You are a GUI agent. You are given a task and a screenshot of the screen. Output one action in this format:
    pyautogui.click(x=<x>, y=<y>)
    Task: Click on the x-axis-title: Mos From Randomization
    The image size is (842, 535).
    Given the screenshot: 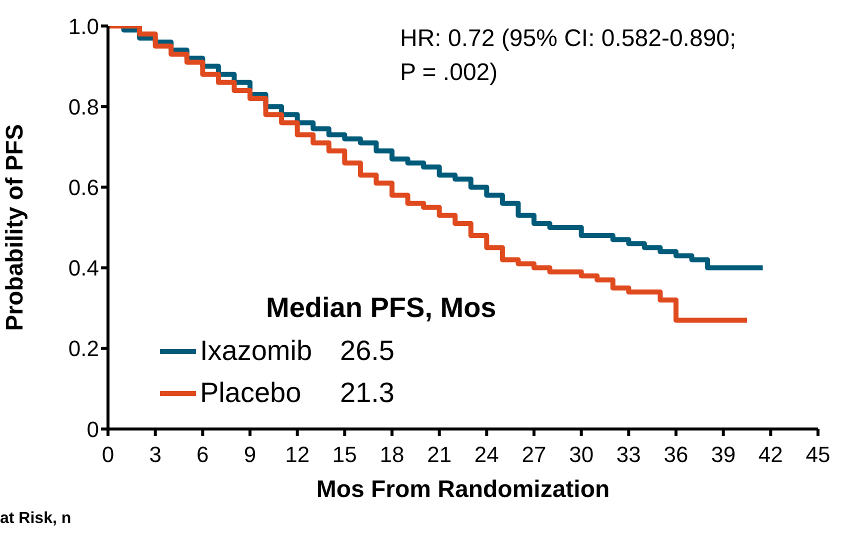 What is the action you would take?
    pyautogui.click(x=463, y=489)
    